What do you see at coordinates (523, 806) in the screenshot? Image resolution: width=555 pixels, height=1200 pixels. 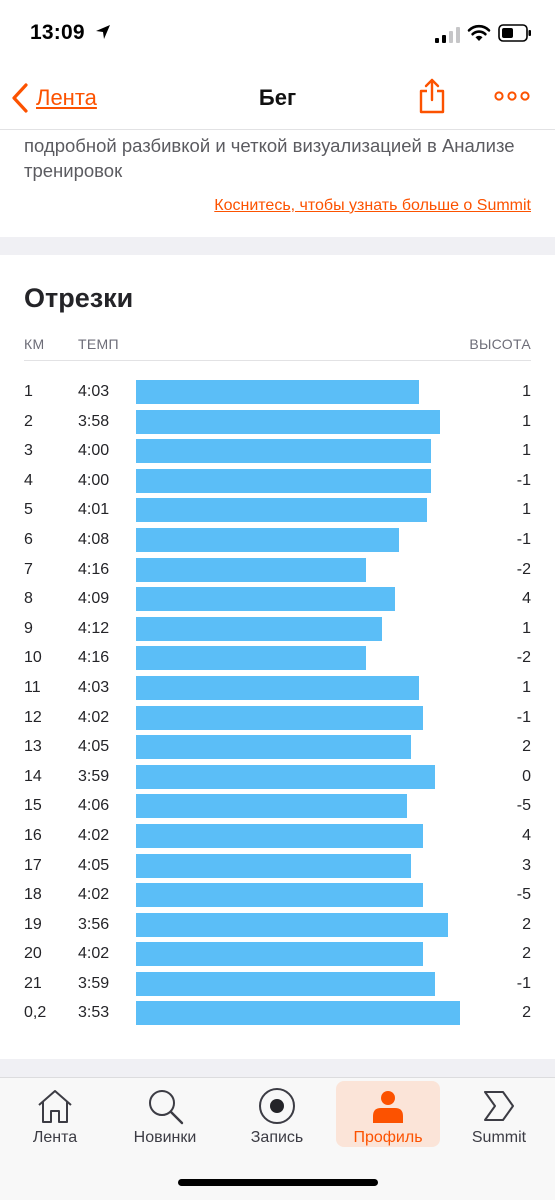 I see `split-elevation: -5` at bounding box center [523, 806].